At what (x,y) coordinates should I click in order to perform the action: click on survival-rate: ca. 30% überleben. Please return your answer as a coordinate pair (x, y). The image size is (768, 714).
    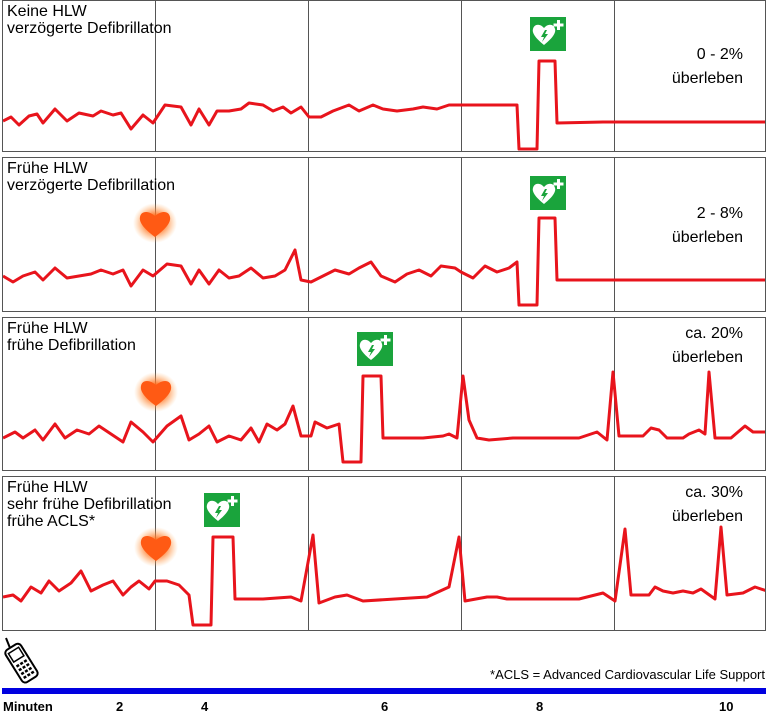
    Looking at the image, I should click on (707, 504).